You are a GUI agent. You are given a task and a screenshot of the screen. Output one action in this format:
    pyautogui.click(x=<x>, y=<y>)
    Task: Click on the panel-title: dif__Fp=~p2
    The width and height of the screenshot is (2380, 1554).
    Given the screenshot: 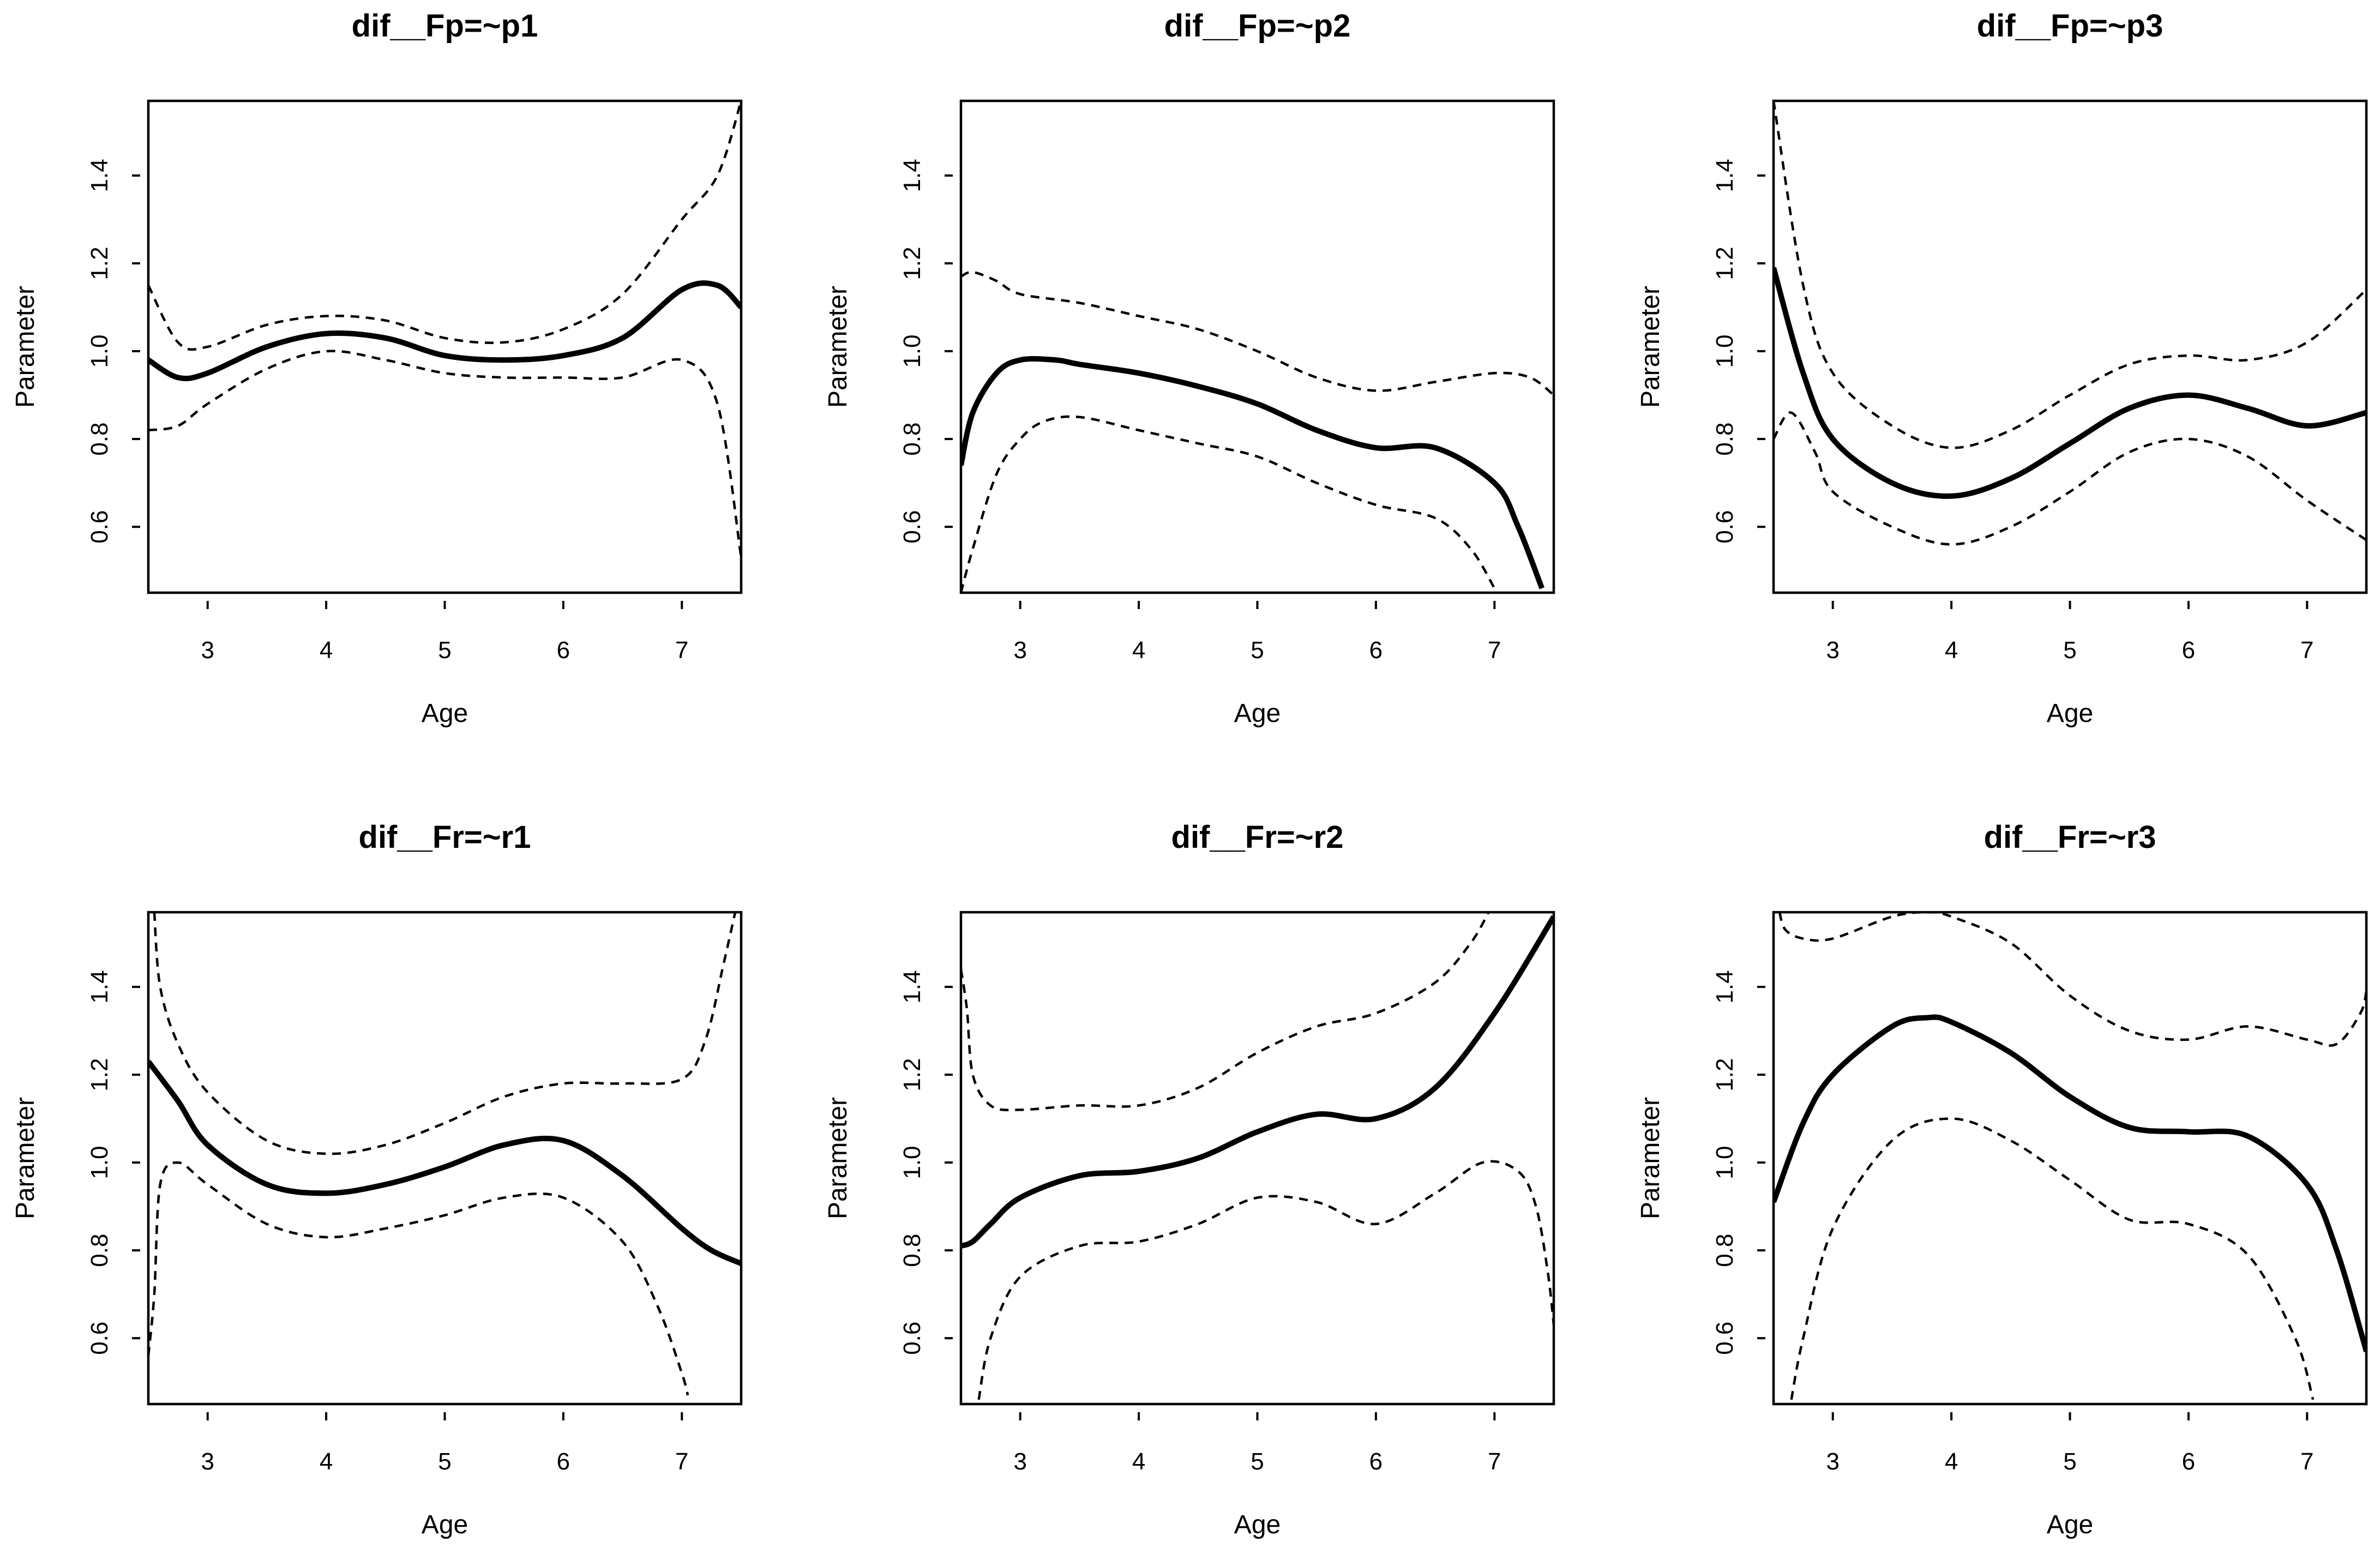 What is the action you would take?
    pyautogui.click(x=1257, y=26)
    